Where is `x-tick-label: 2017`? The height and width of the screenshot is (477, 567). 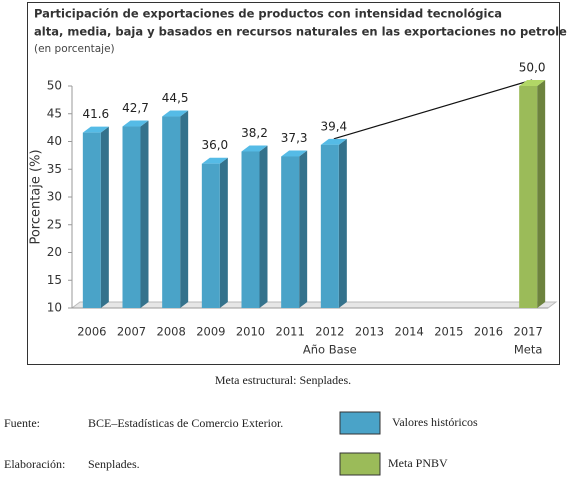
x-tick-label: 2017 is located at coordinates (528, 332).